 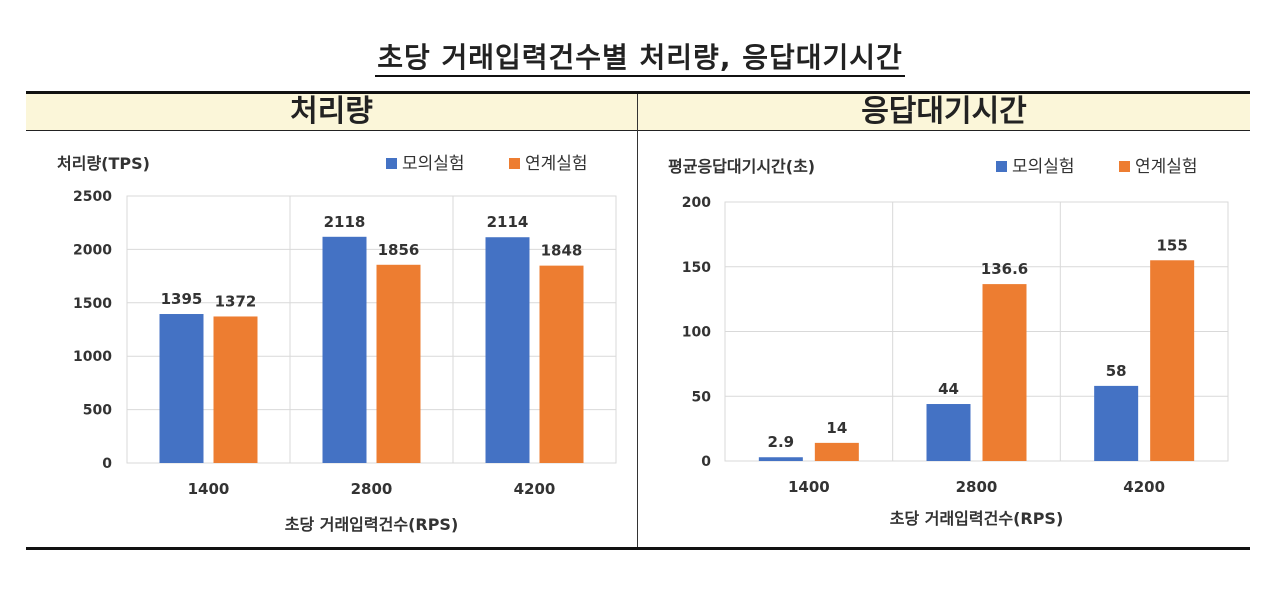 What do you see at coordinates (92, 250) in the screenshot?
I see `y-tick-label: 2000` at bounding box center [92, 250].